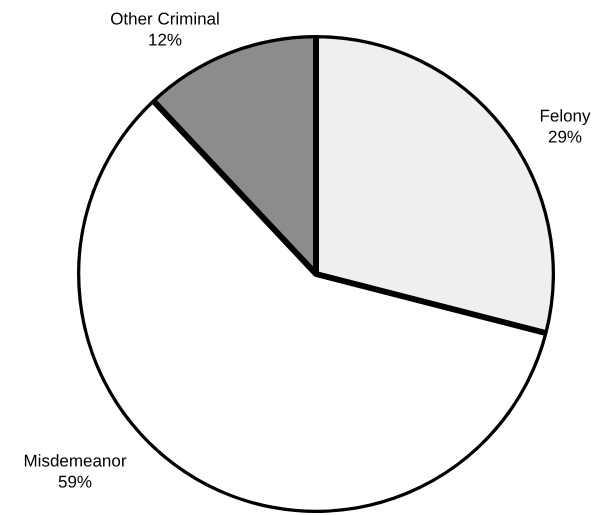 Image resolution: width=608 pixels, height=515 pixels. Describe the element at coordinates (565, 137) in the screenshot. I see `data-label: 29%` at that location.